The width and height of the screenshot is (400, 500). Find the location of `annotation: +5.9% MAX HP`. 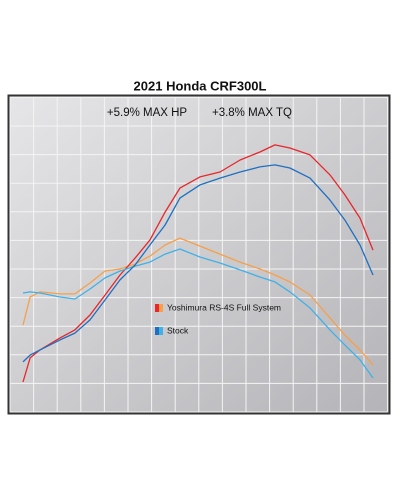

annotation: +5.9% MAX HP is located at coordinates (147, 113).